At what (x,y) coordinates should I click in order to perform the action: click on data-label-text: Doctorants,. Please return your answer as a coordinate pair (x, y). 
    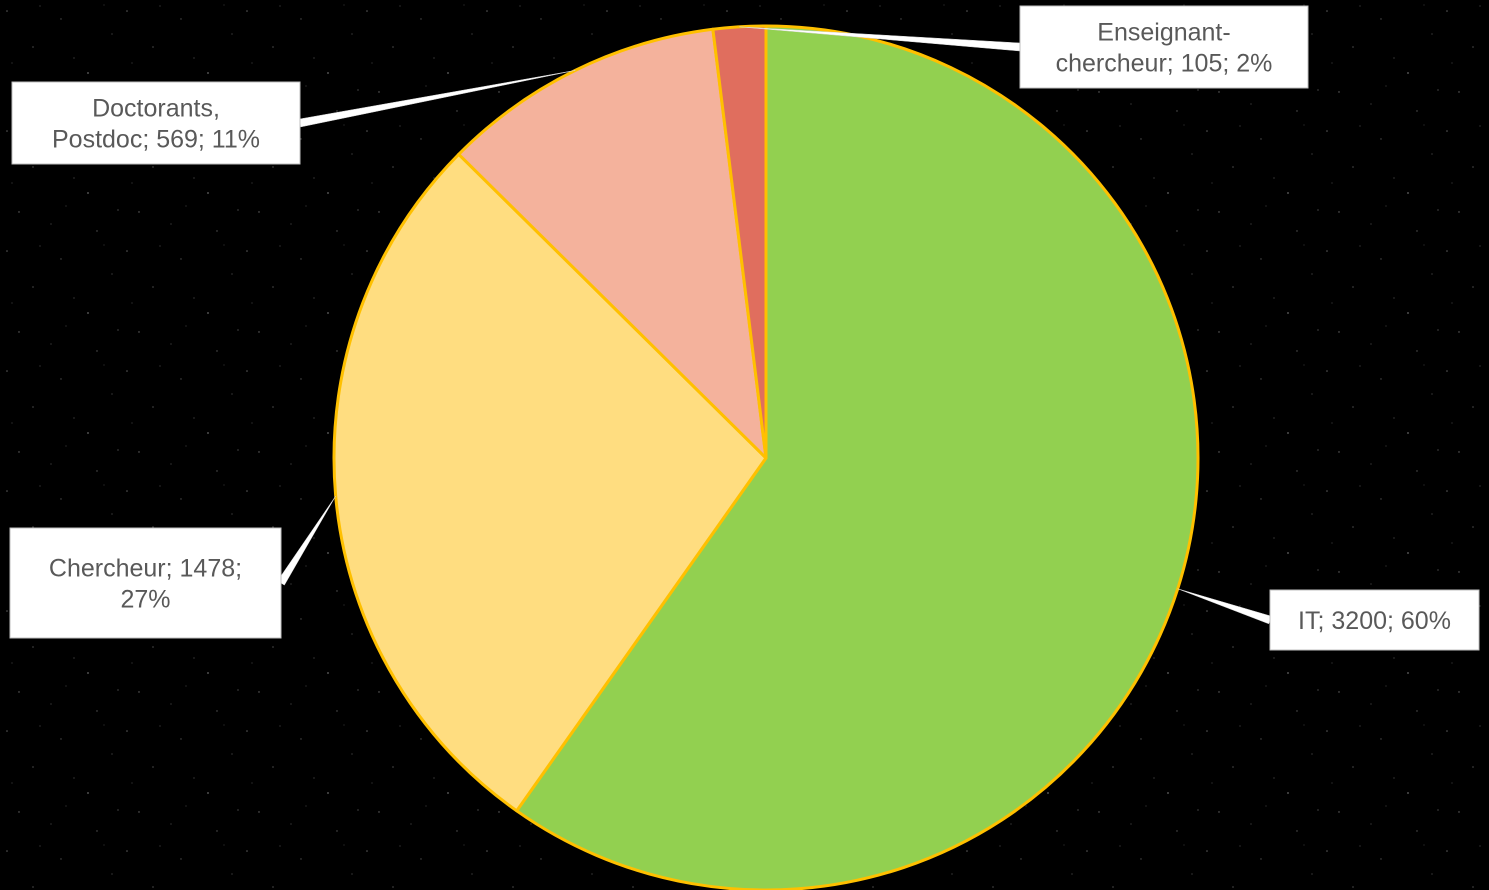
    Looking at the image, I should click on (156, 109).